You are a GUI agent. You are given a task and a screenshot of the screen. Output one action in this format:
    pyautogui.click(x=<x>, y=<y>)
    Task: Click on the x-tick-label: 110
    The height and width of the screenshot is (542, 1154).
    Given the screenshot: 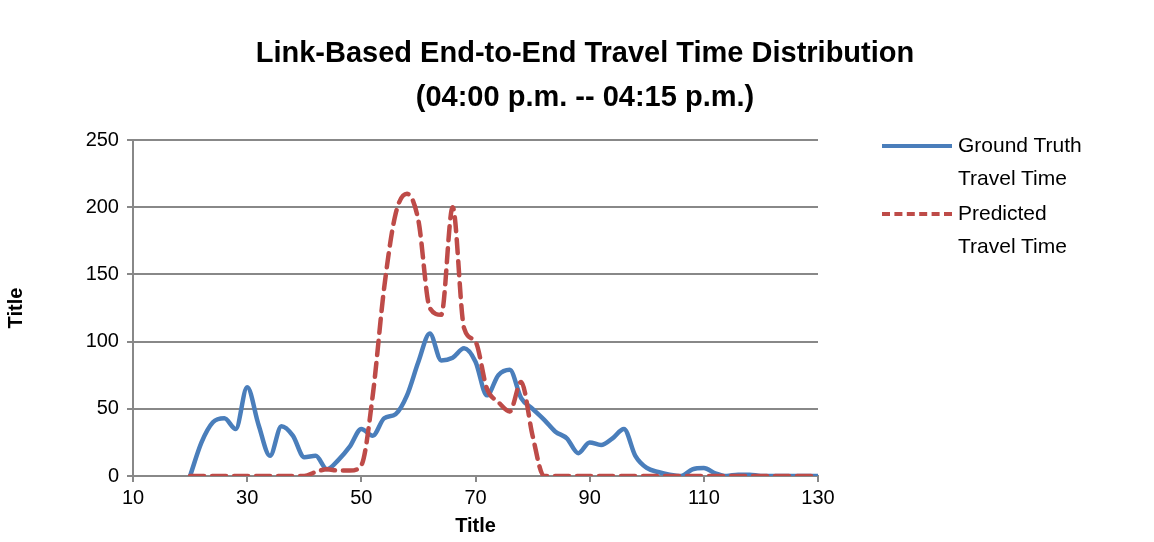 What is the action you would take?
    pyautogui.click(x=703, y=496)
    